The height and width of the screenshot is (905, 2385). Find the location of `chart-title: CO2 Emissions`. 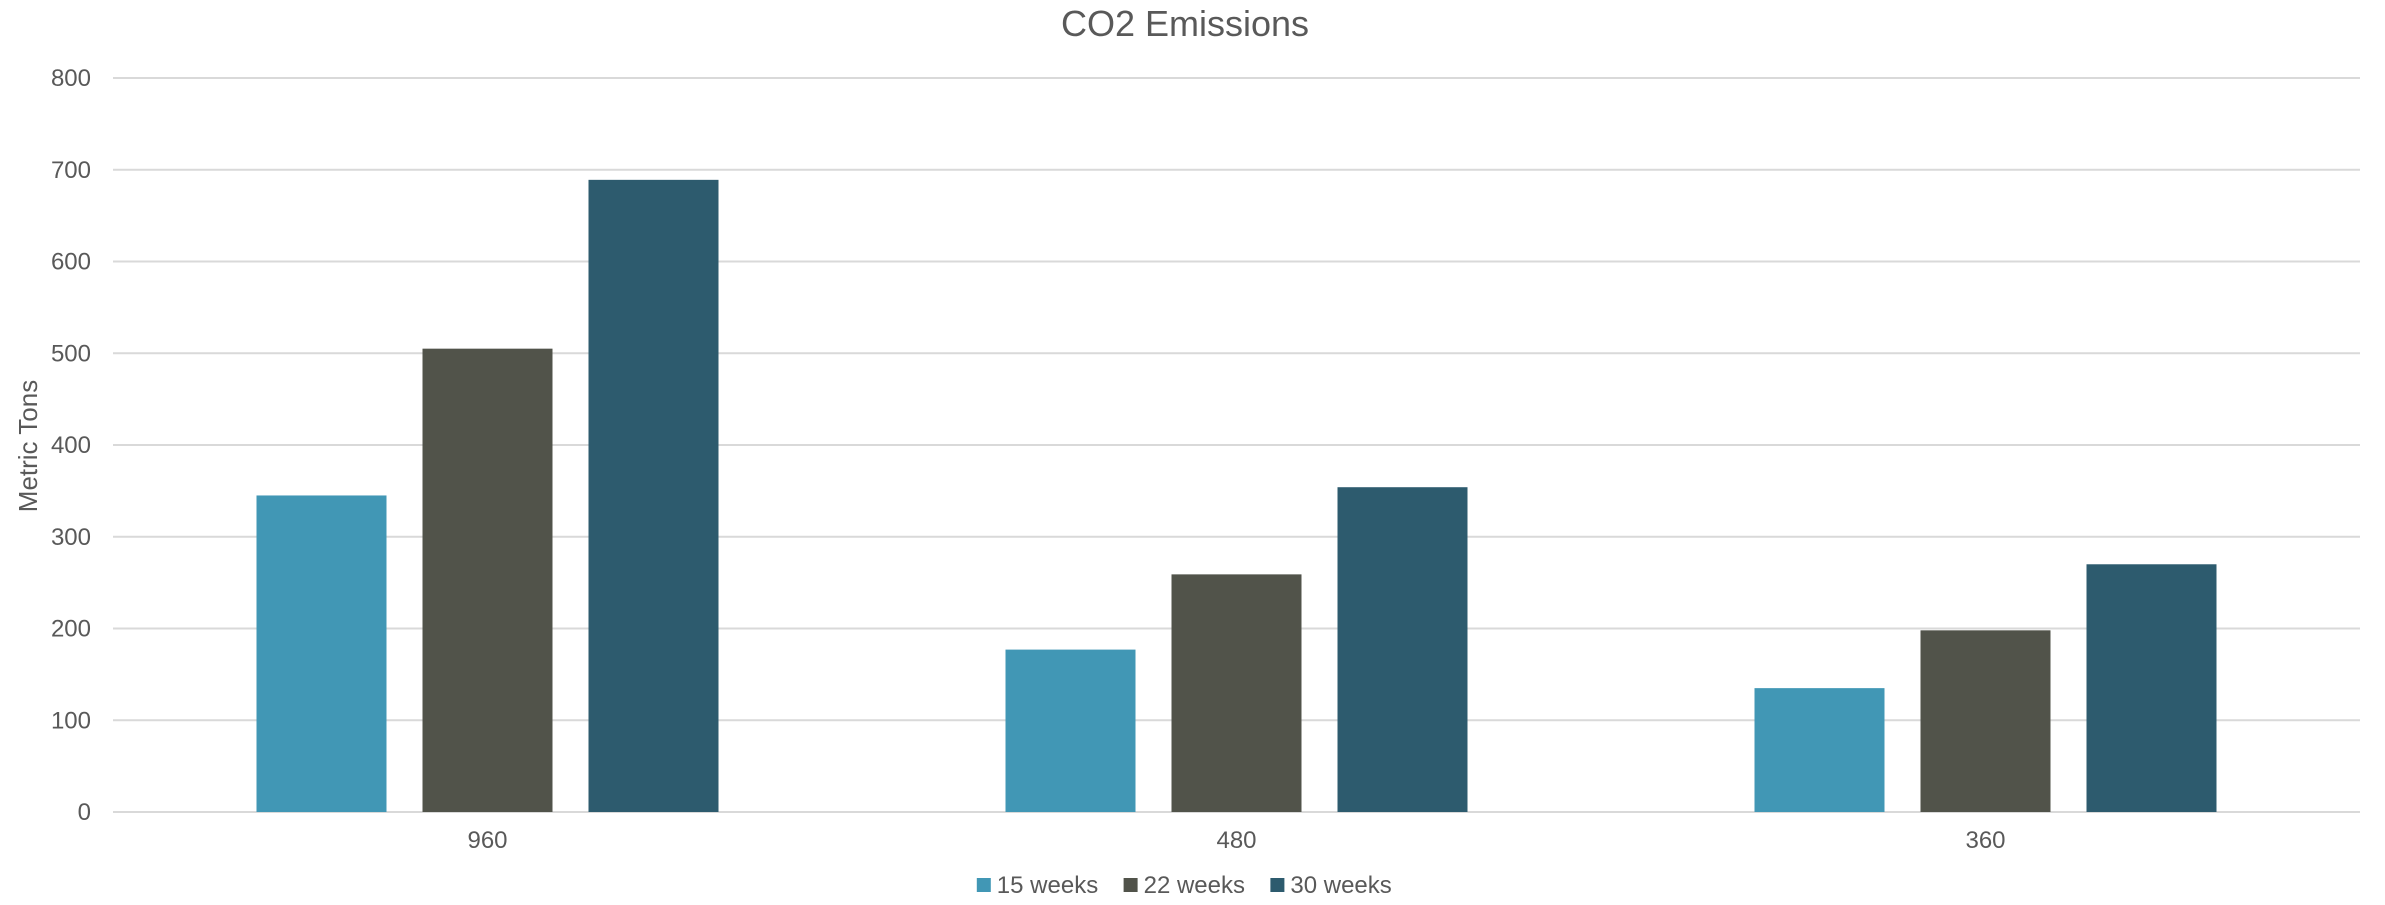

chart-title: CO2 Emissions is located at coordinates (1185, 23).